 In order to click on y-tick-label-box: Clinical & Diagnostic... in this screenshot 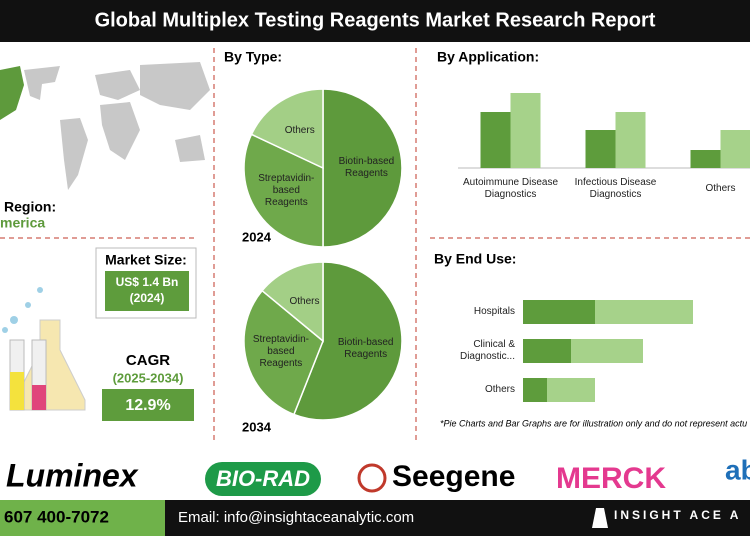, I will do `click(487, 350)`.